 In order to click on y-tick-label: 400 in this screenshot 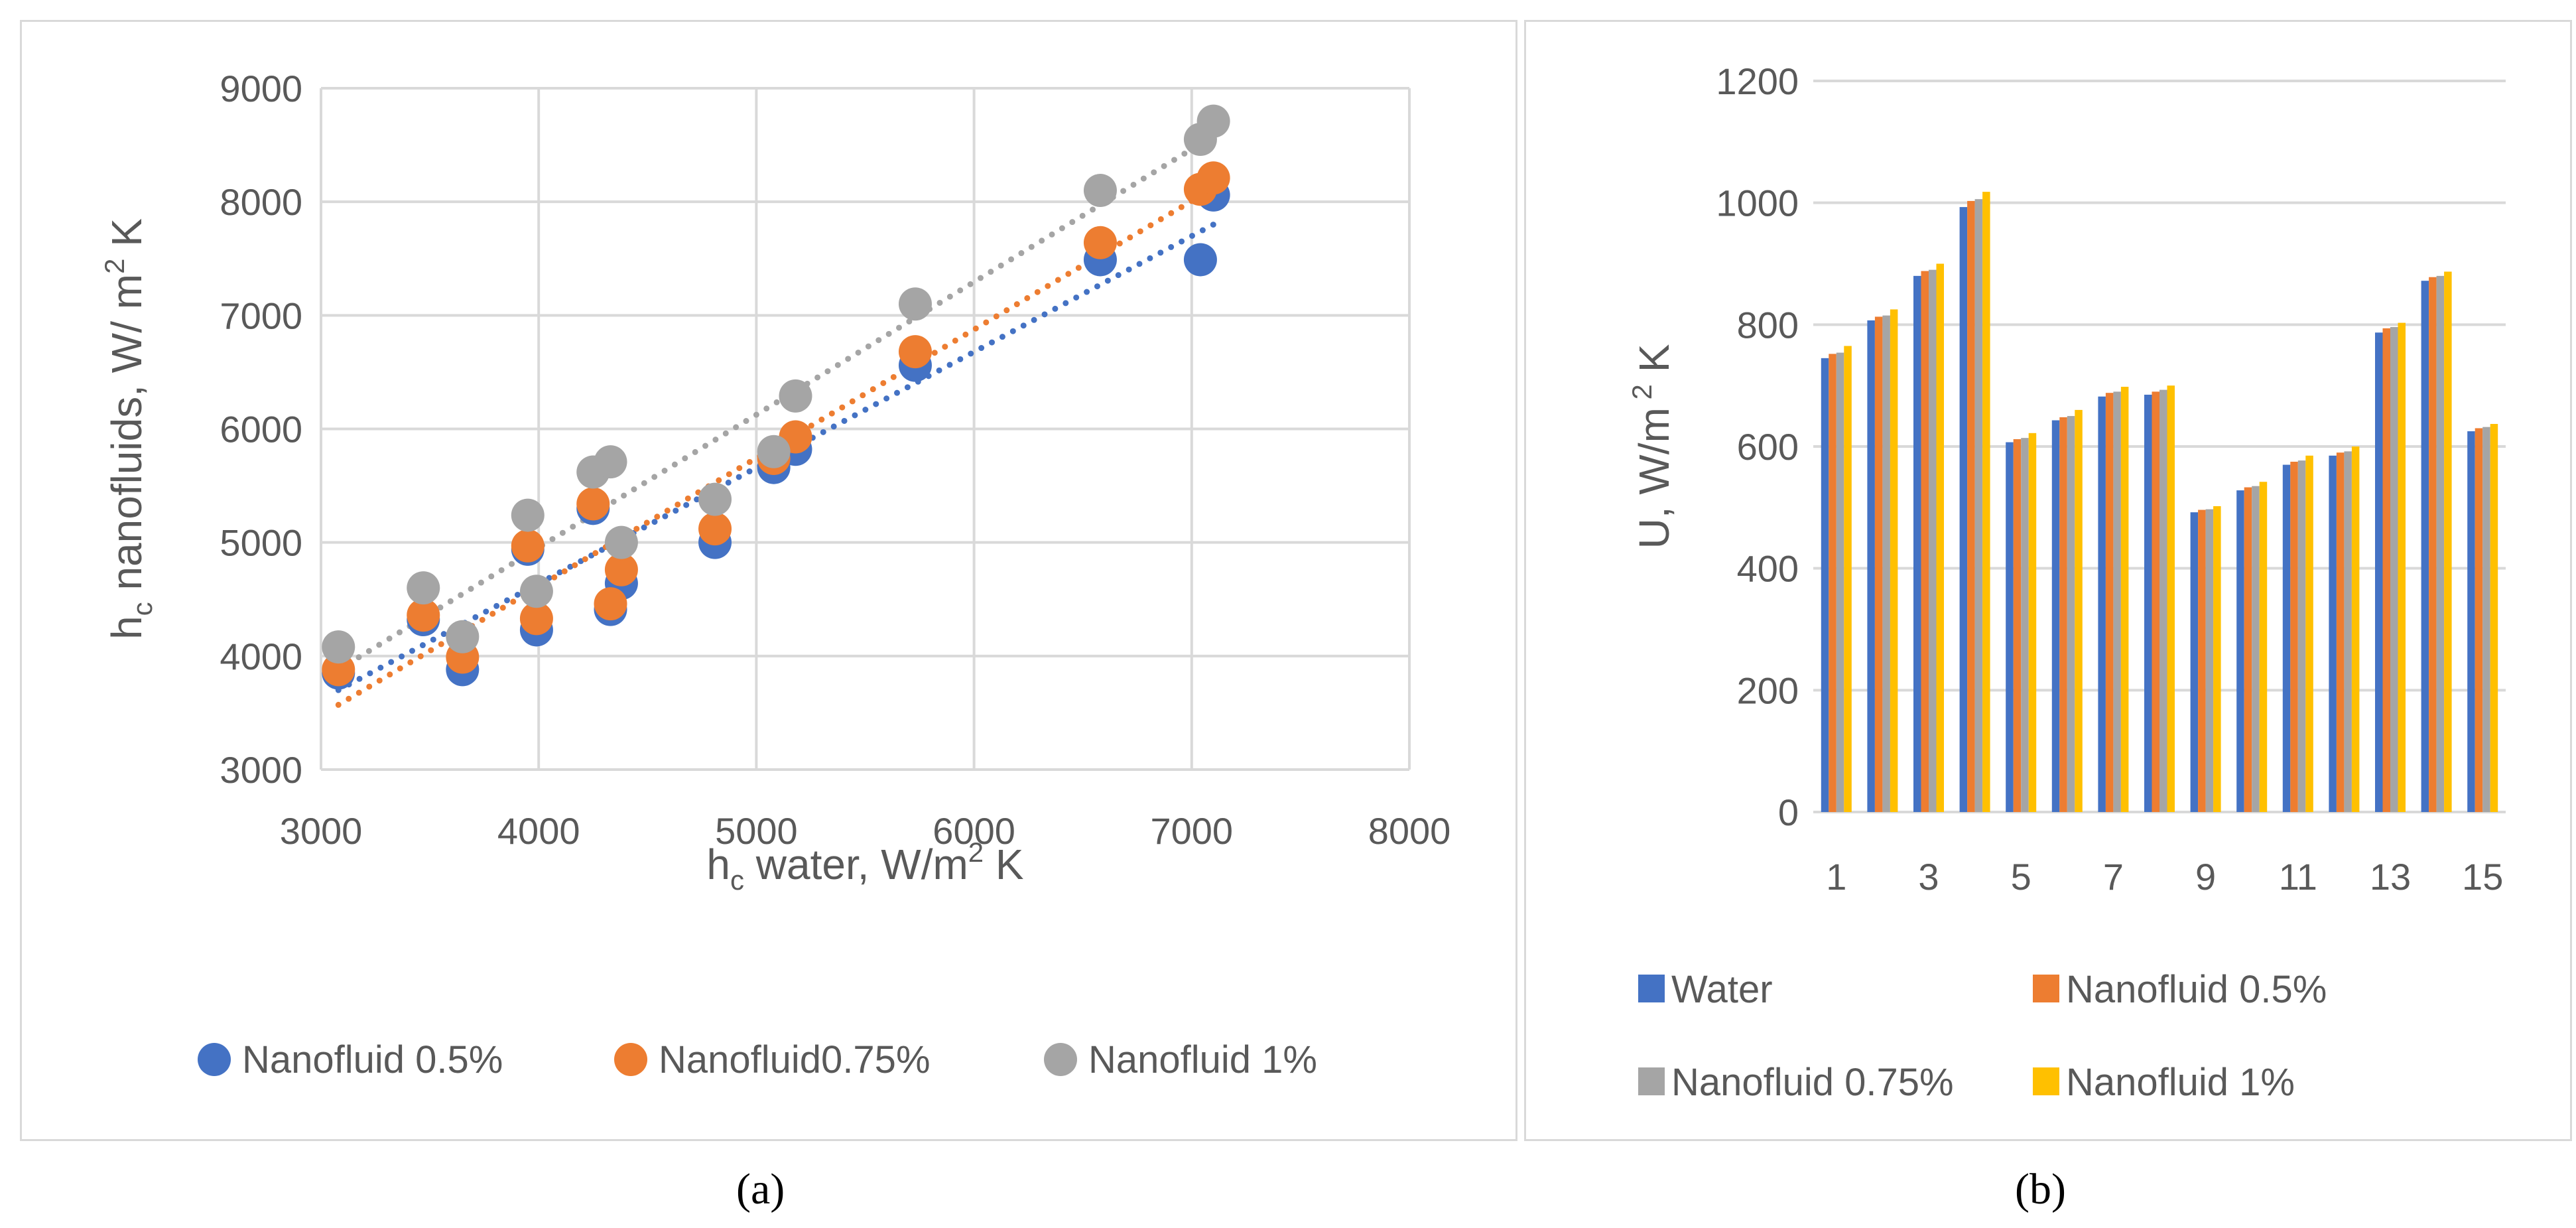, I will do `click(1768, 569)`.